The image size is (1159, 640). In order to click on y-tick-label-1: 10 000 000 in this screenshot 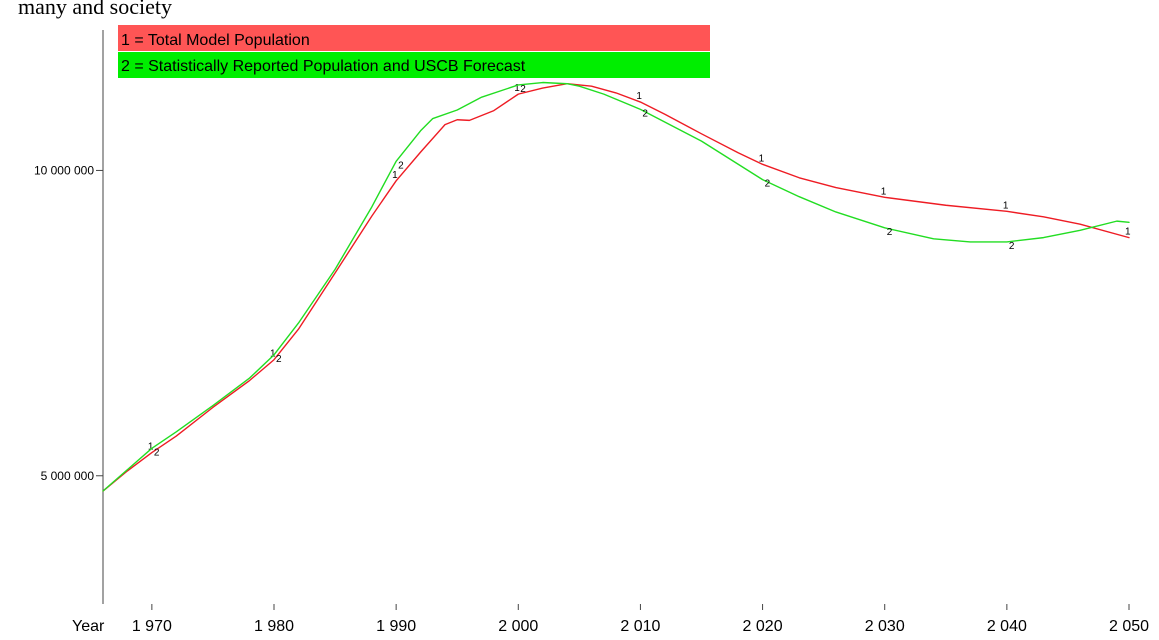, I will do `click(64, 170)`.